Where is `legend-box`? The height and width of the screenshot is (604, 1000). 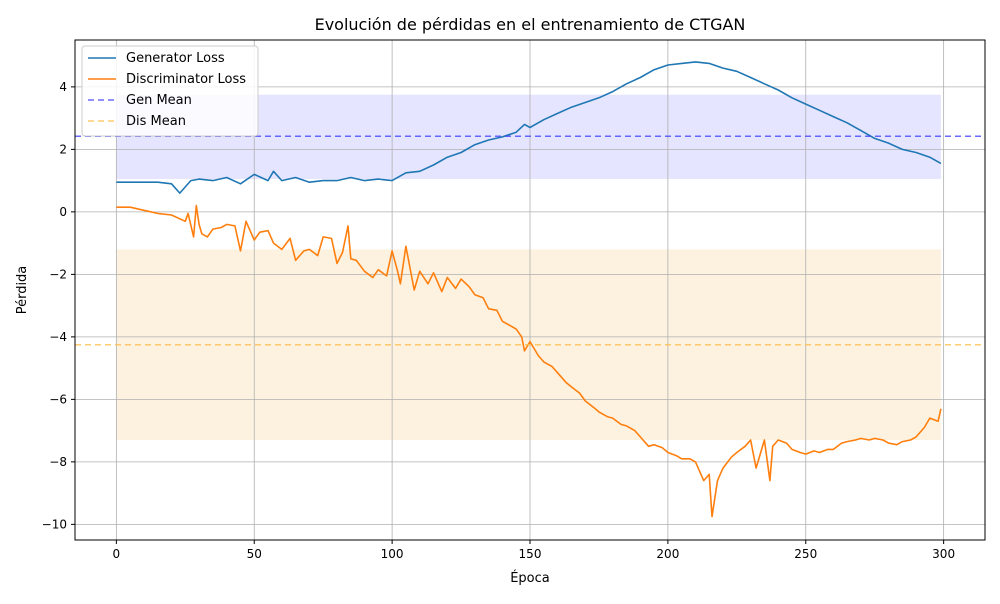
legend-box is located at coordinates (170, 91).